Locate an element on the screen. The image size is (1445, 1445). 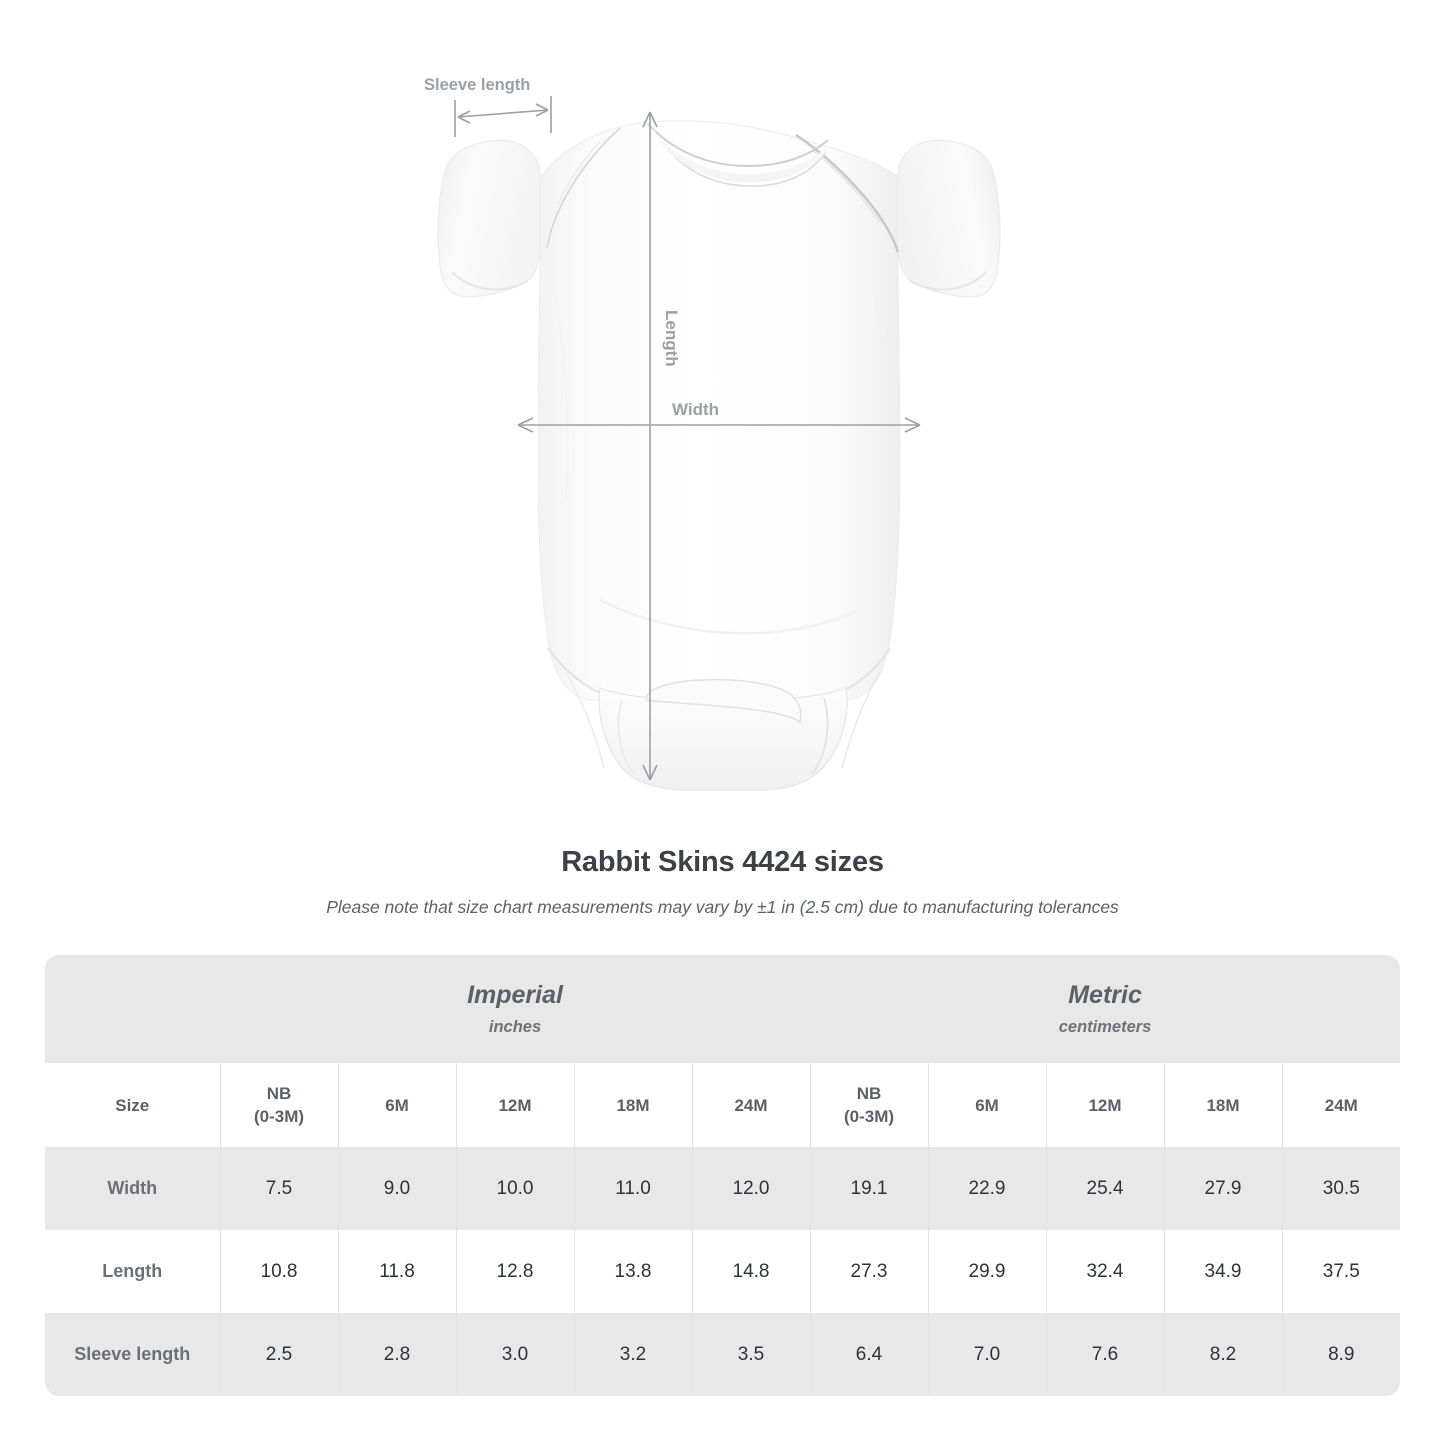
length-label: Length is located at coordinates (671, 338).